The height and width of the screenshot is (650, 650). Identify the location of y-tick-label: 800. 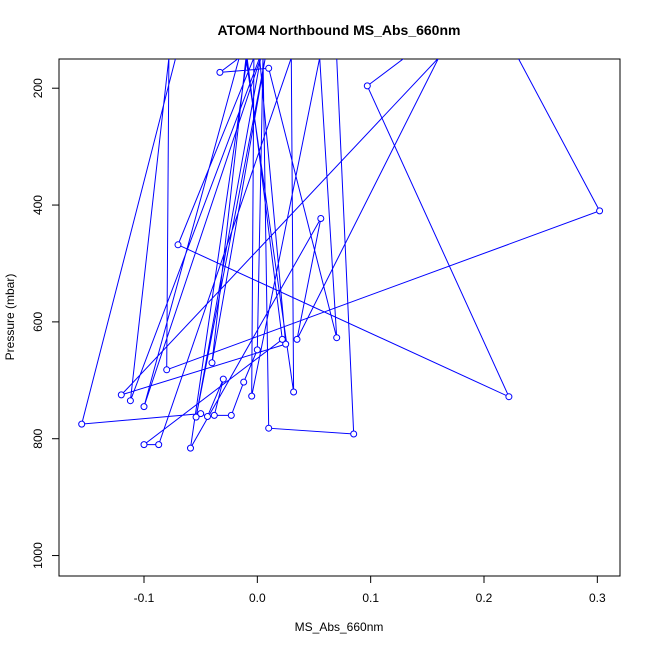
(38, 438).